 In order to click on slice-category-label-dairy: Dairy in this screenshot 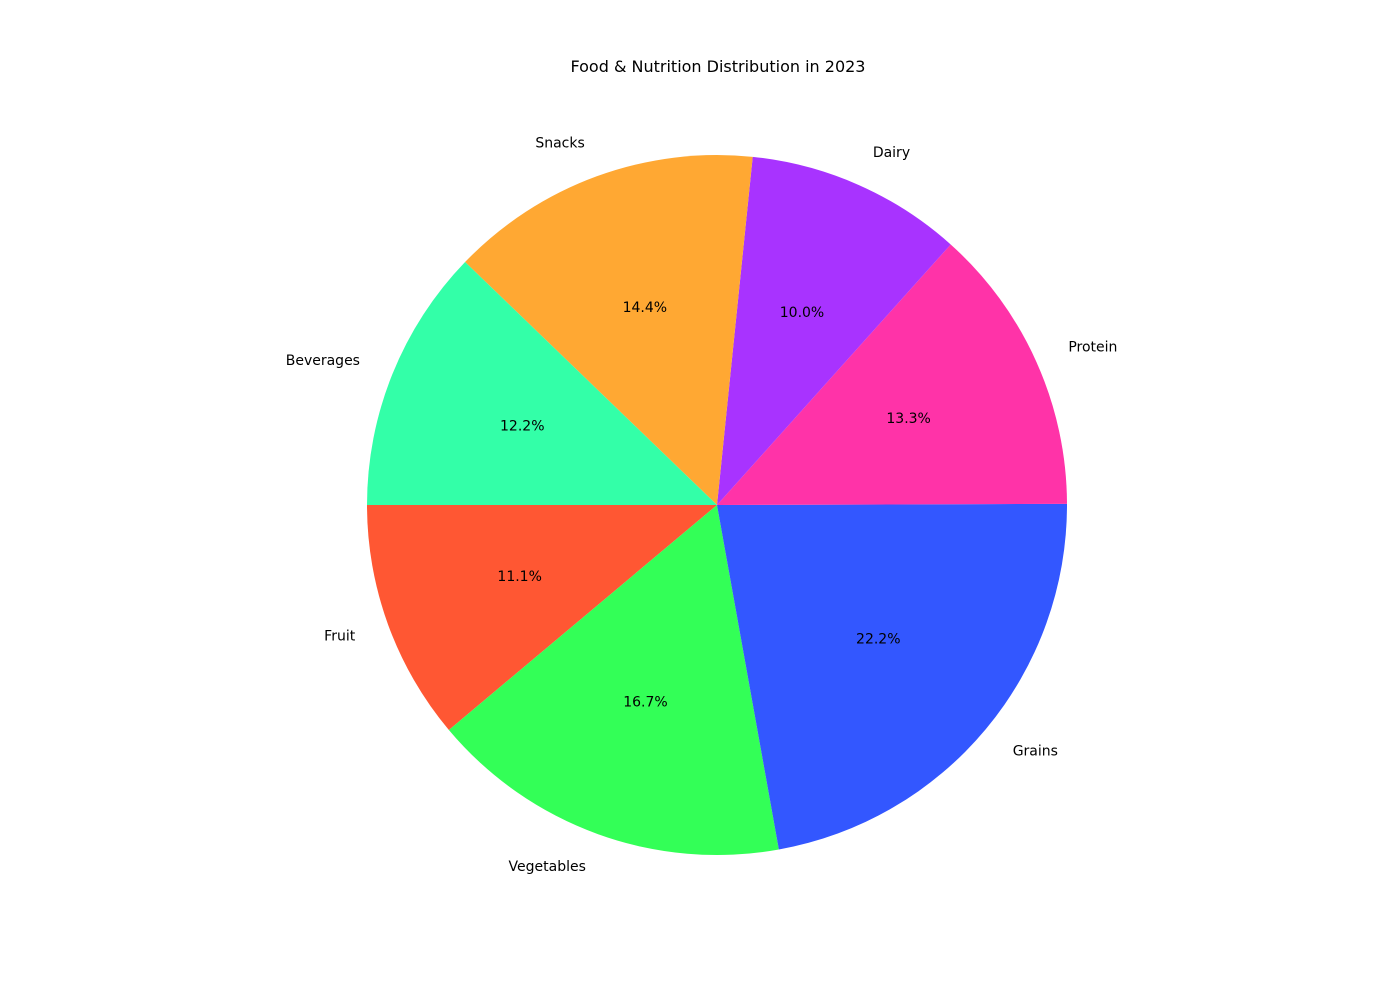, I will do `click(891, 153)`.